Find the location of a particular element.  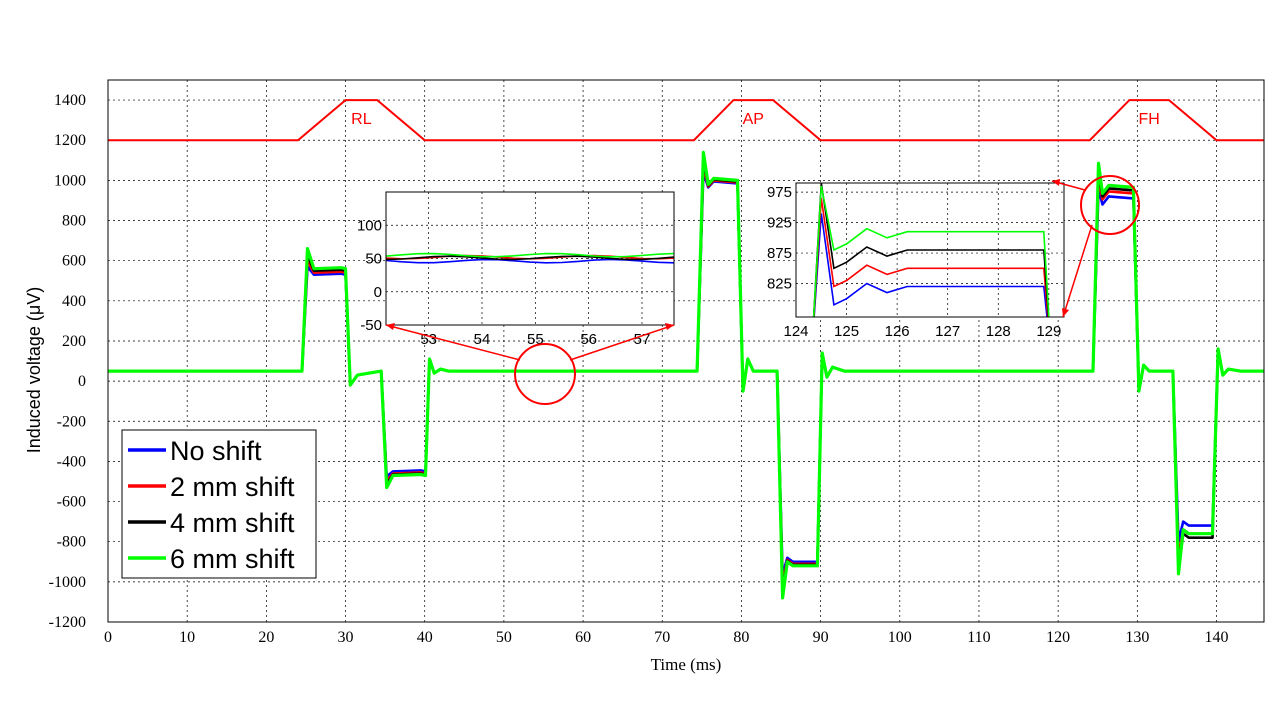

x-tick-label: 60 is located at coordinates (583, 637).